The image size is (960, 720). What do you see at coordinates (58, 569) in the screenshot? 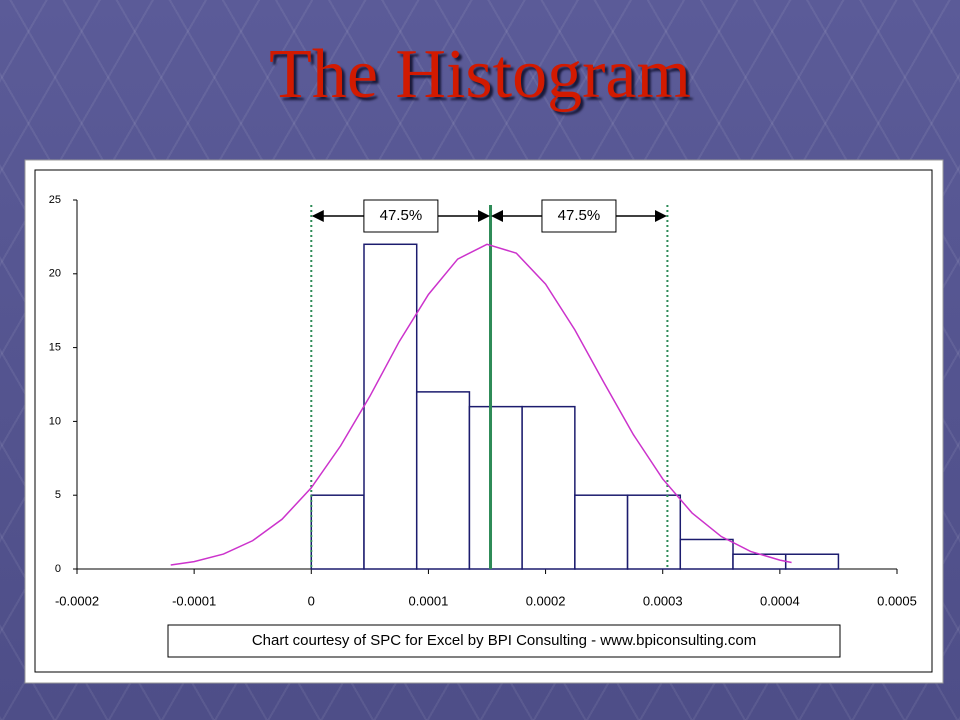
I see `y-tick-label: 0` at bounding box center [58, 569].